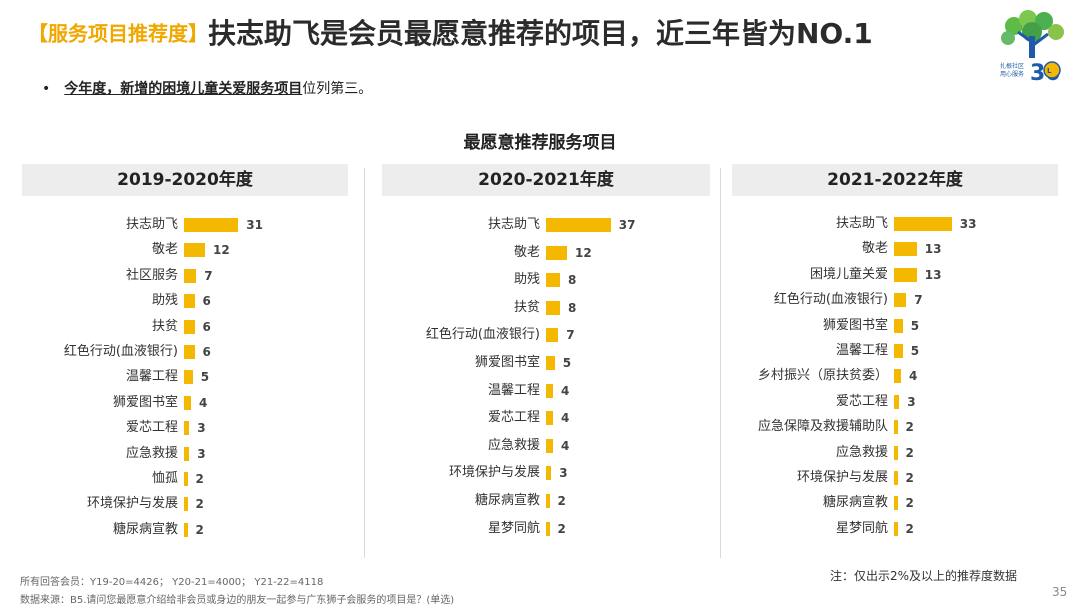 Image resolution: width=1080 pixels, height=608 pixels. I want to click on lions-club-logo-icon: 扎根社区 用心服务 30 L, so click(1032, 46).